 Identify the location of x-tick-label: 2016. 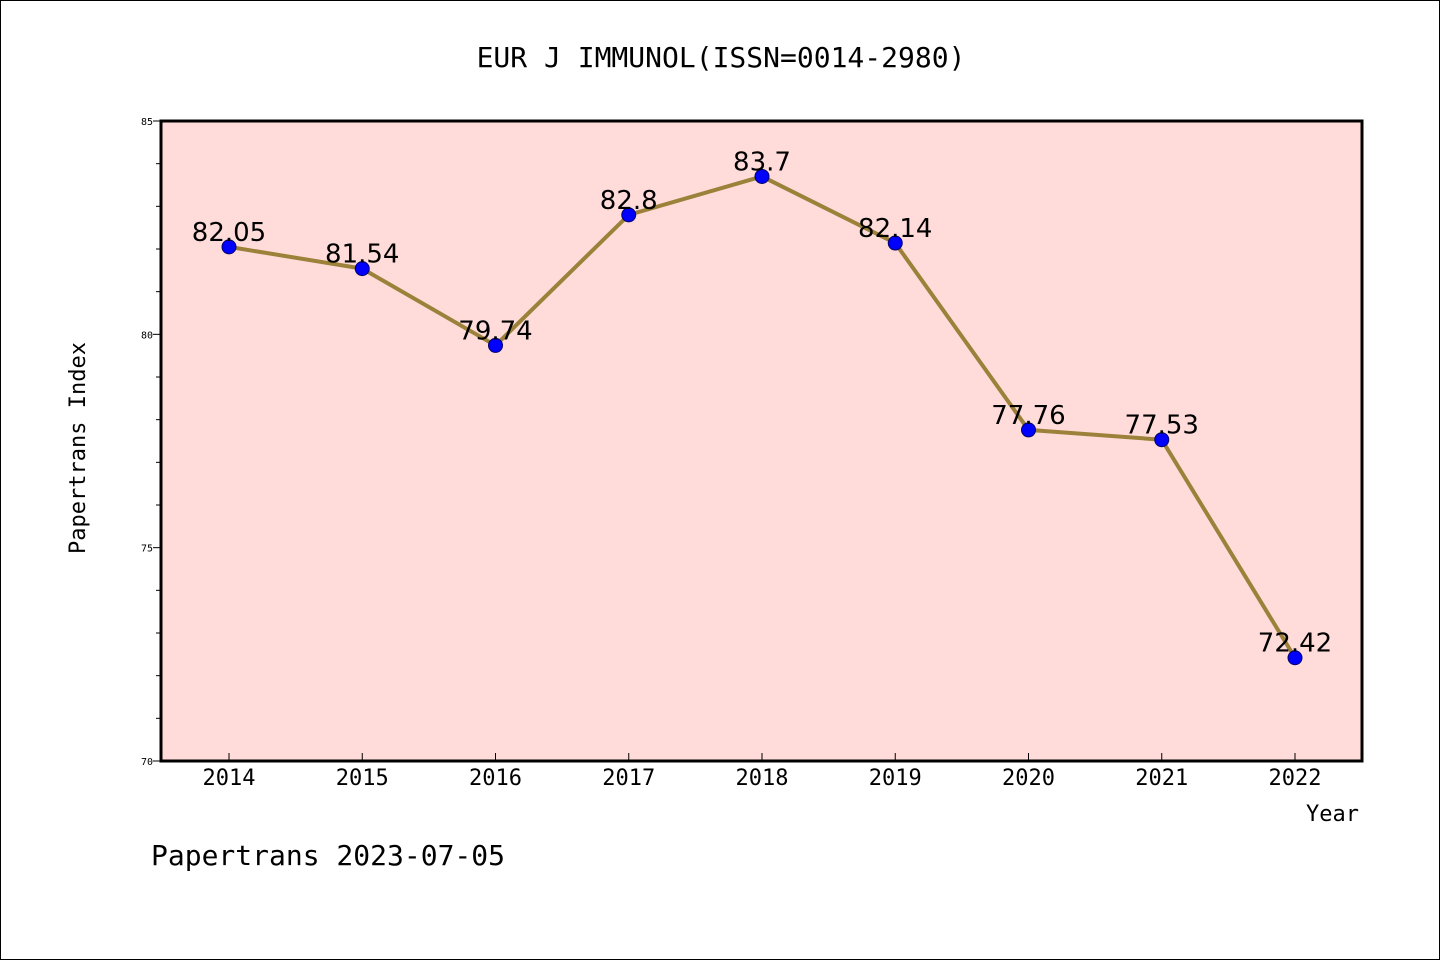
(495, 778).